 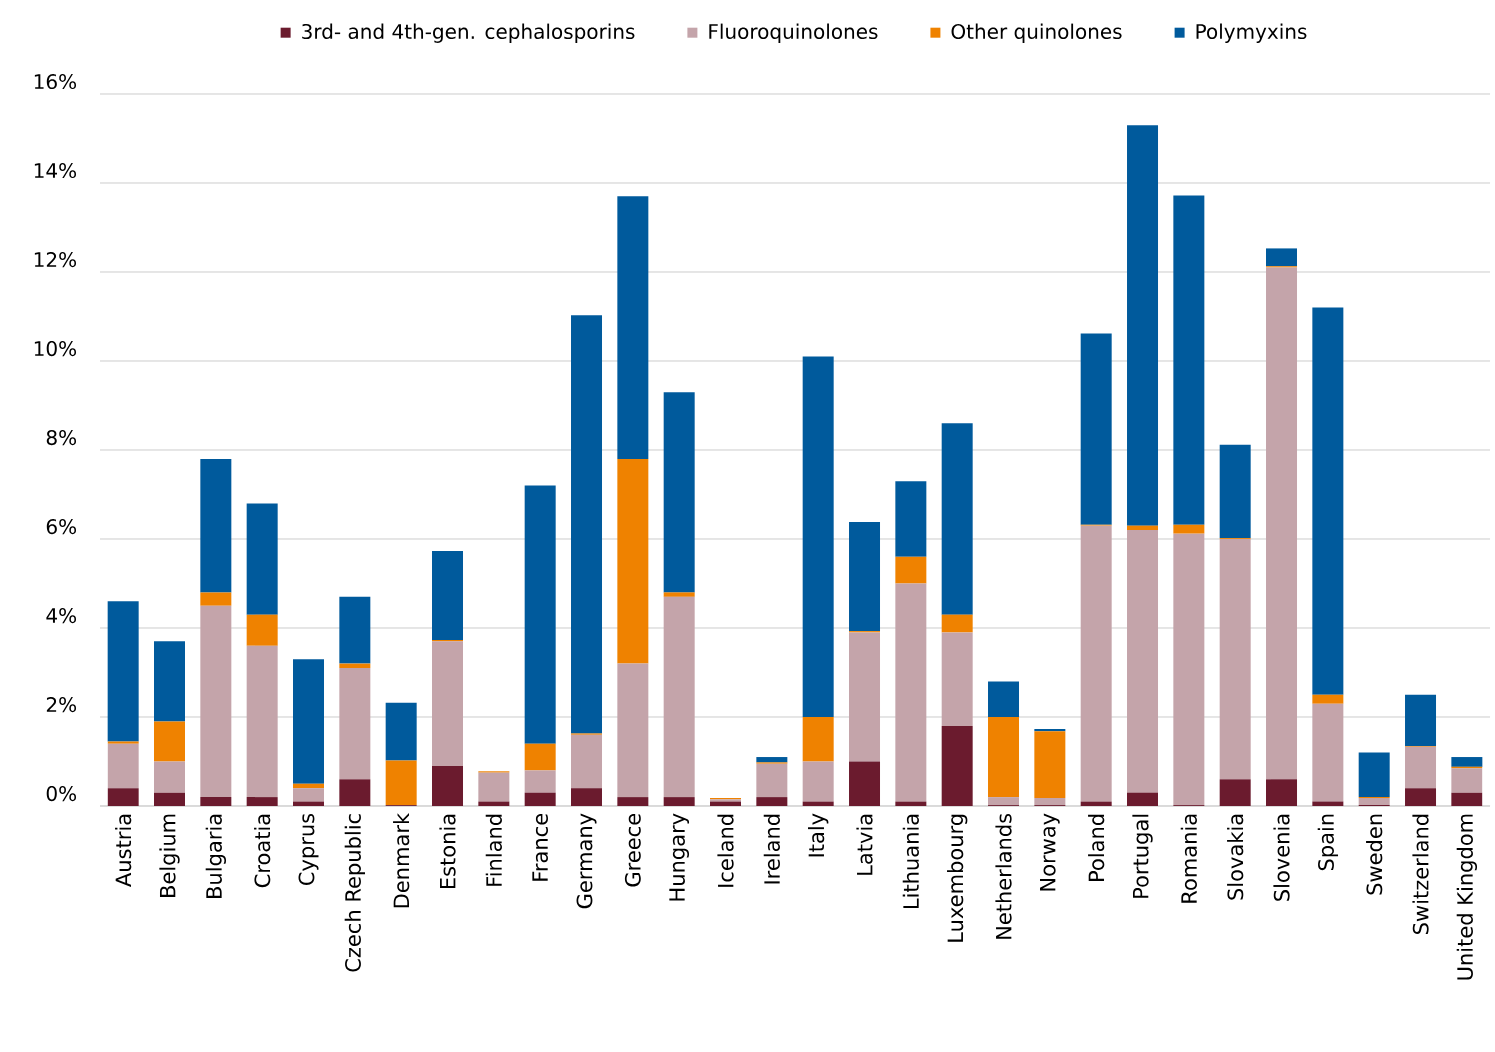 I want to click on x-tick-label: Iceland, so click(x=725, y=850).